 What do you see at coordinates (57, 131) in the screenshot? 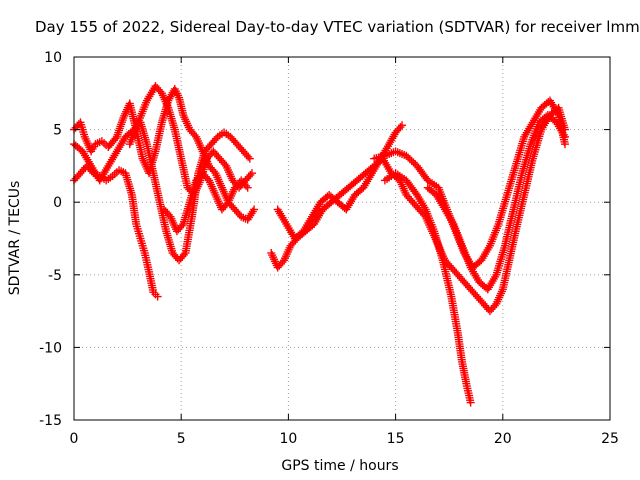
I see `y-tick-label: 5` at bounding box center [57, 131].